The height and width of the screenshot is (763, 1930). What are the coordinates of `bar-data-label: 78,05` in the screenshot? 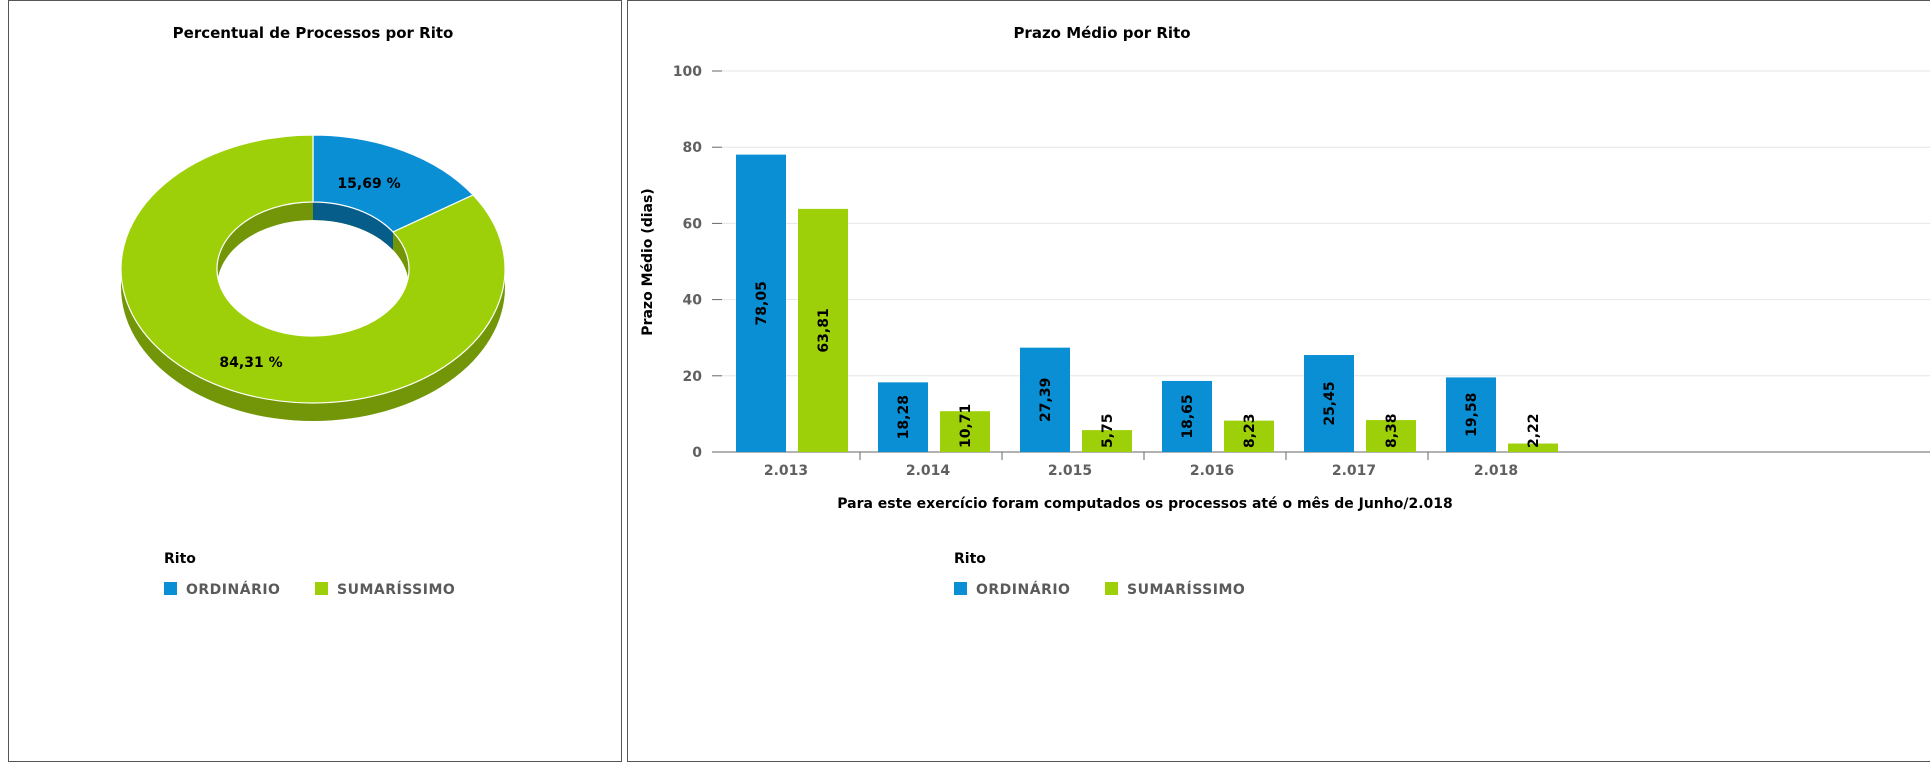 It's located at (762, 303).